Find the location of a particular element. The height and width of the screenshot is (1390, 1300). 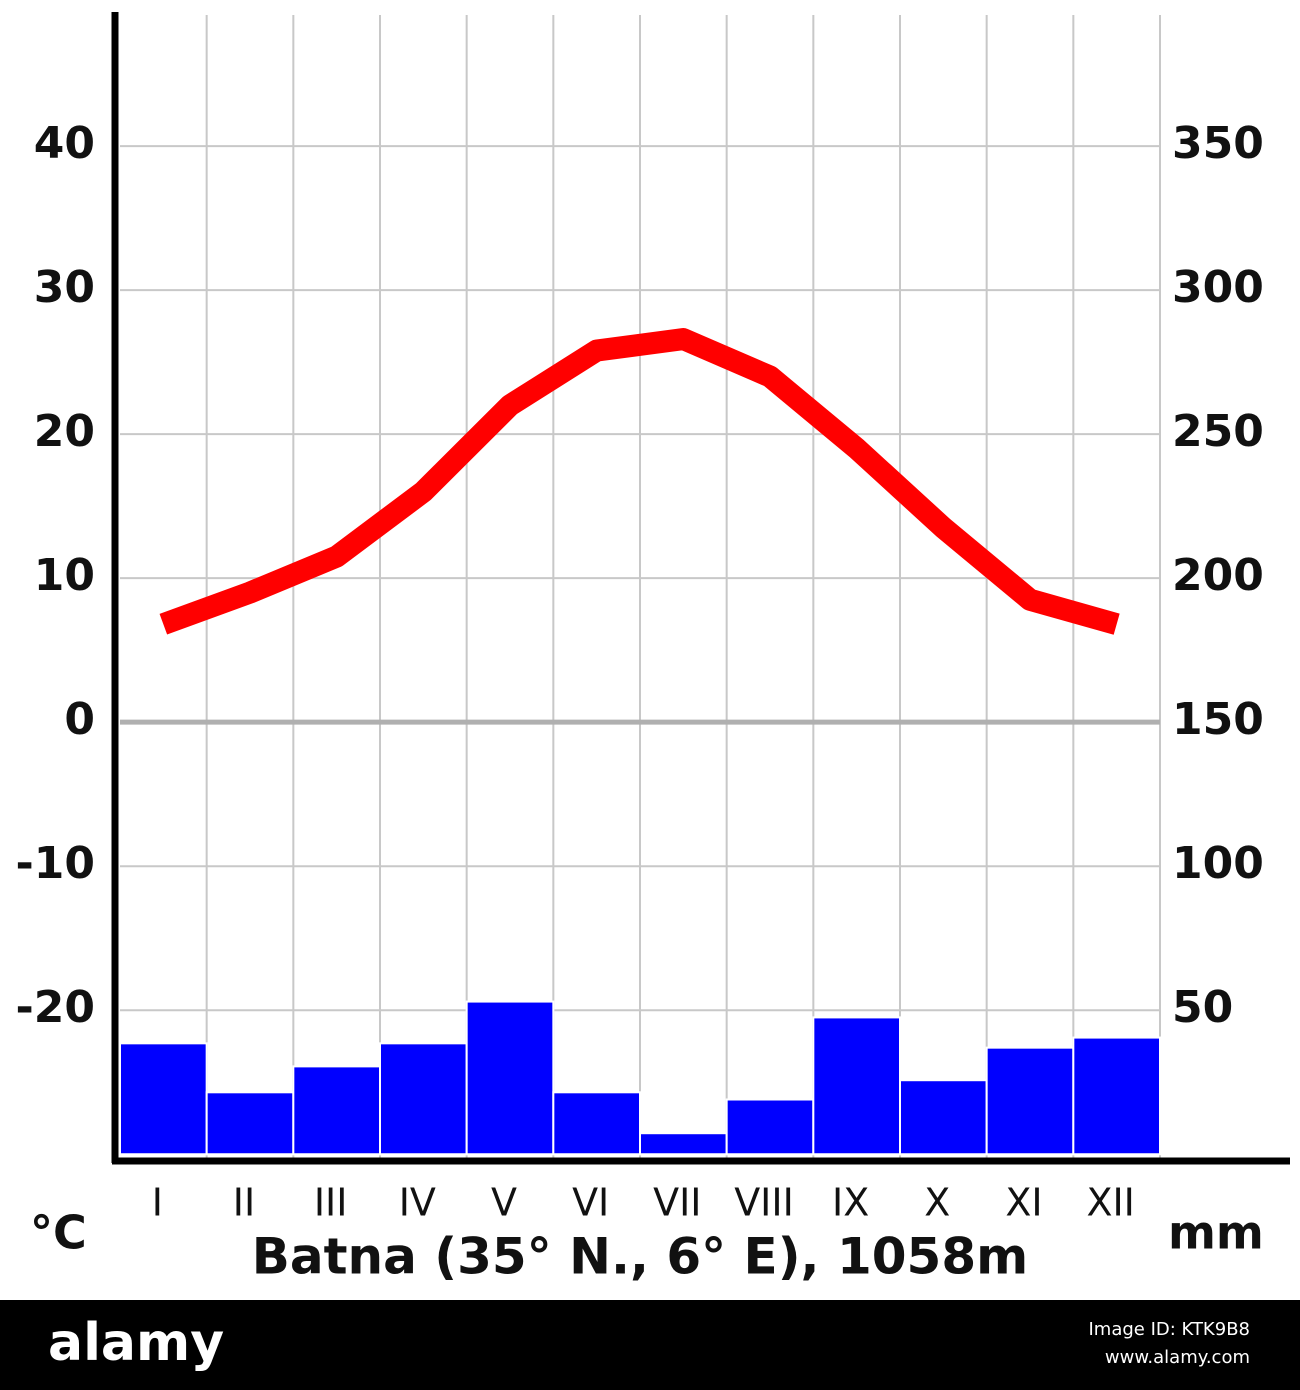

y-tick-label: -10 is located at coordinates (56, 863).